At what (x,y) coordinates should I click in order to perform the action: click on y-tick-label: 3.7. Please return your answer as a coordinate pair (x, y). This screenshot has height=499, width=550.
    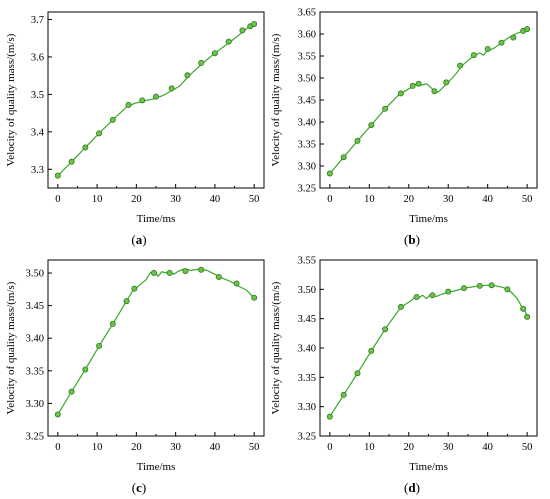
    Looking at the image, I should click on (37, 20).